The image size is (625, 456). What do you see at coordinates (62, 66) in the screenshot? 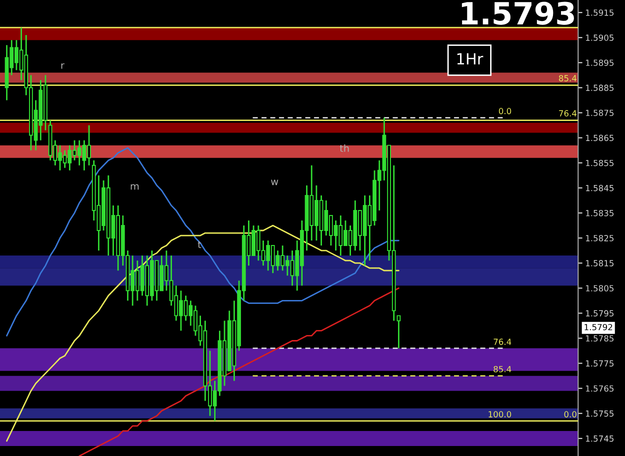
I see `annotation: r` at bounding box center [62, 66].